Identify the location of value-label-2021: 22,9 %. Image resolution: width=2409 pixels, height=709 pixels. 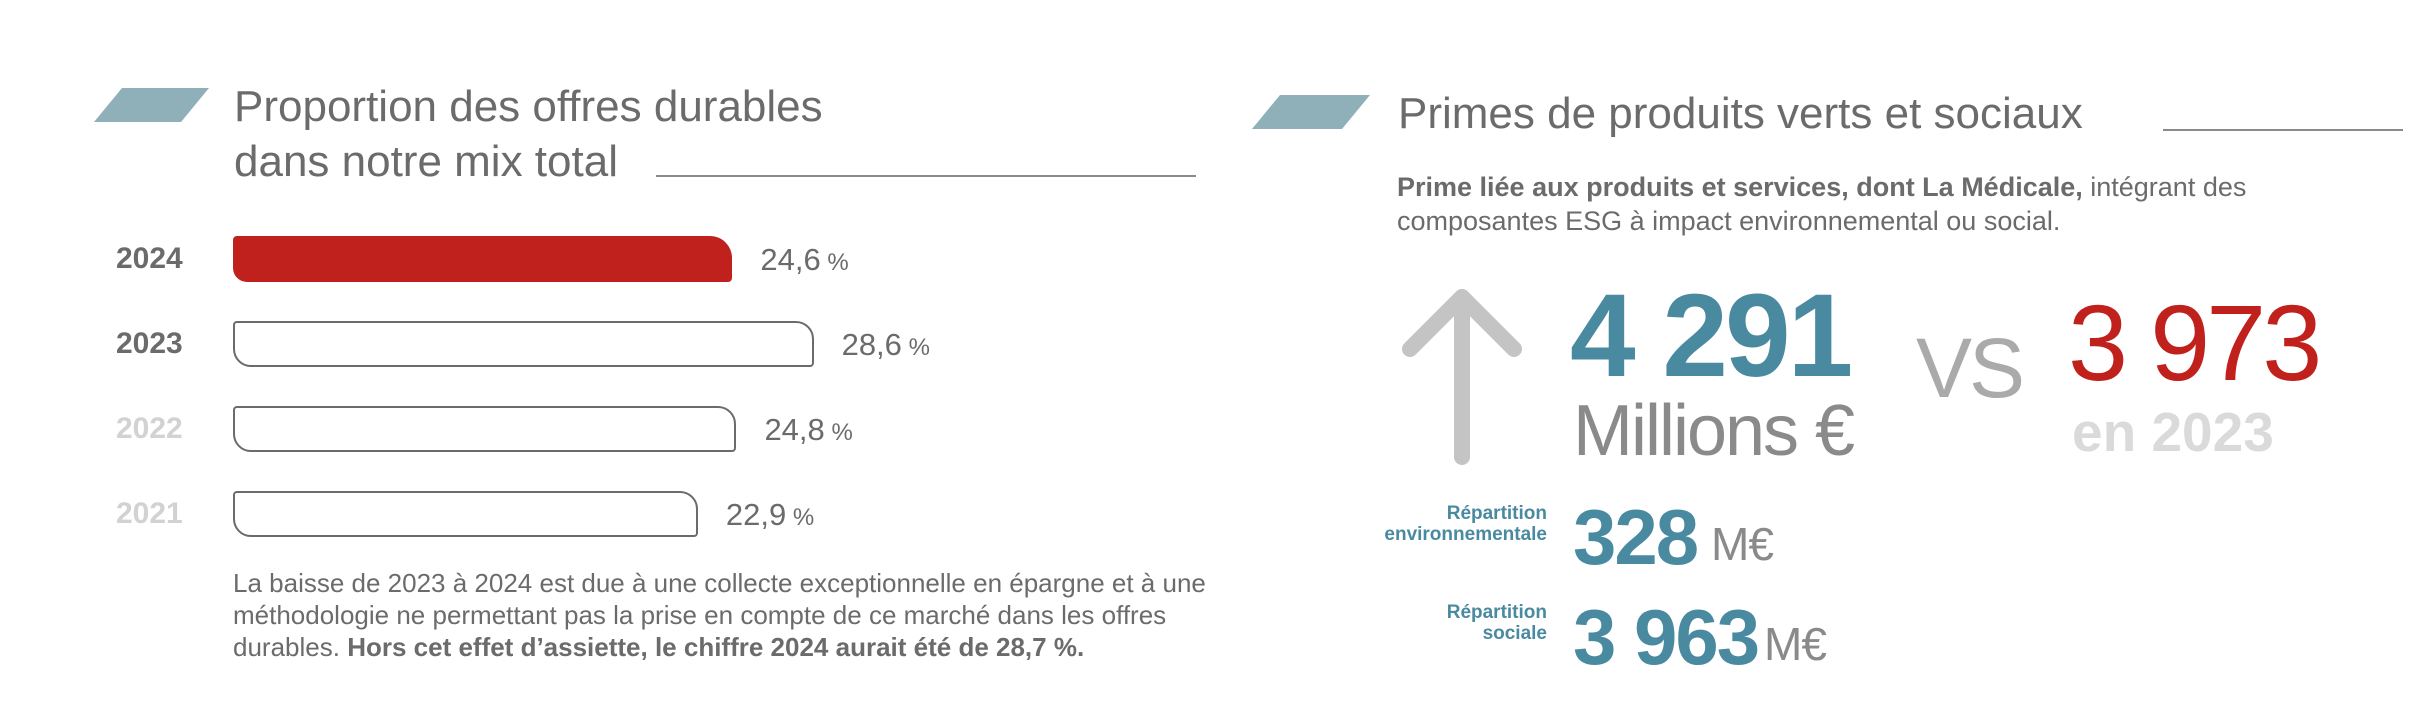
(770, 515).